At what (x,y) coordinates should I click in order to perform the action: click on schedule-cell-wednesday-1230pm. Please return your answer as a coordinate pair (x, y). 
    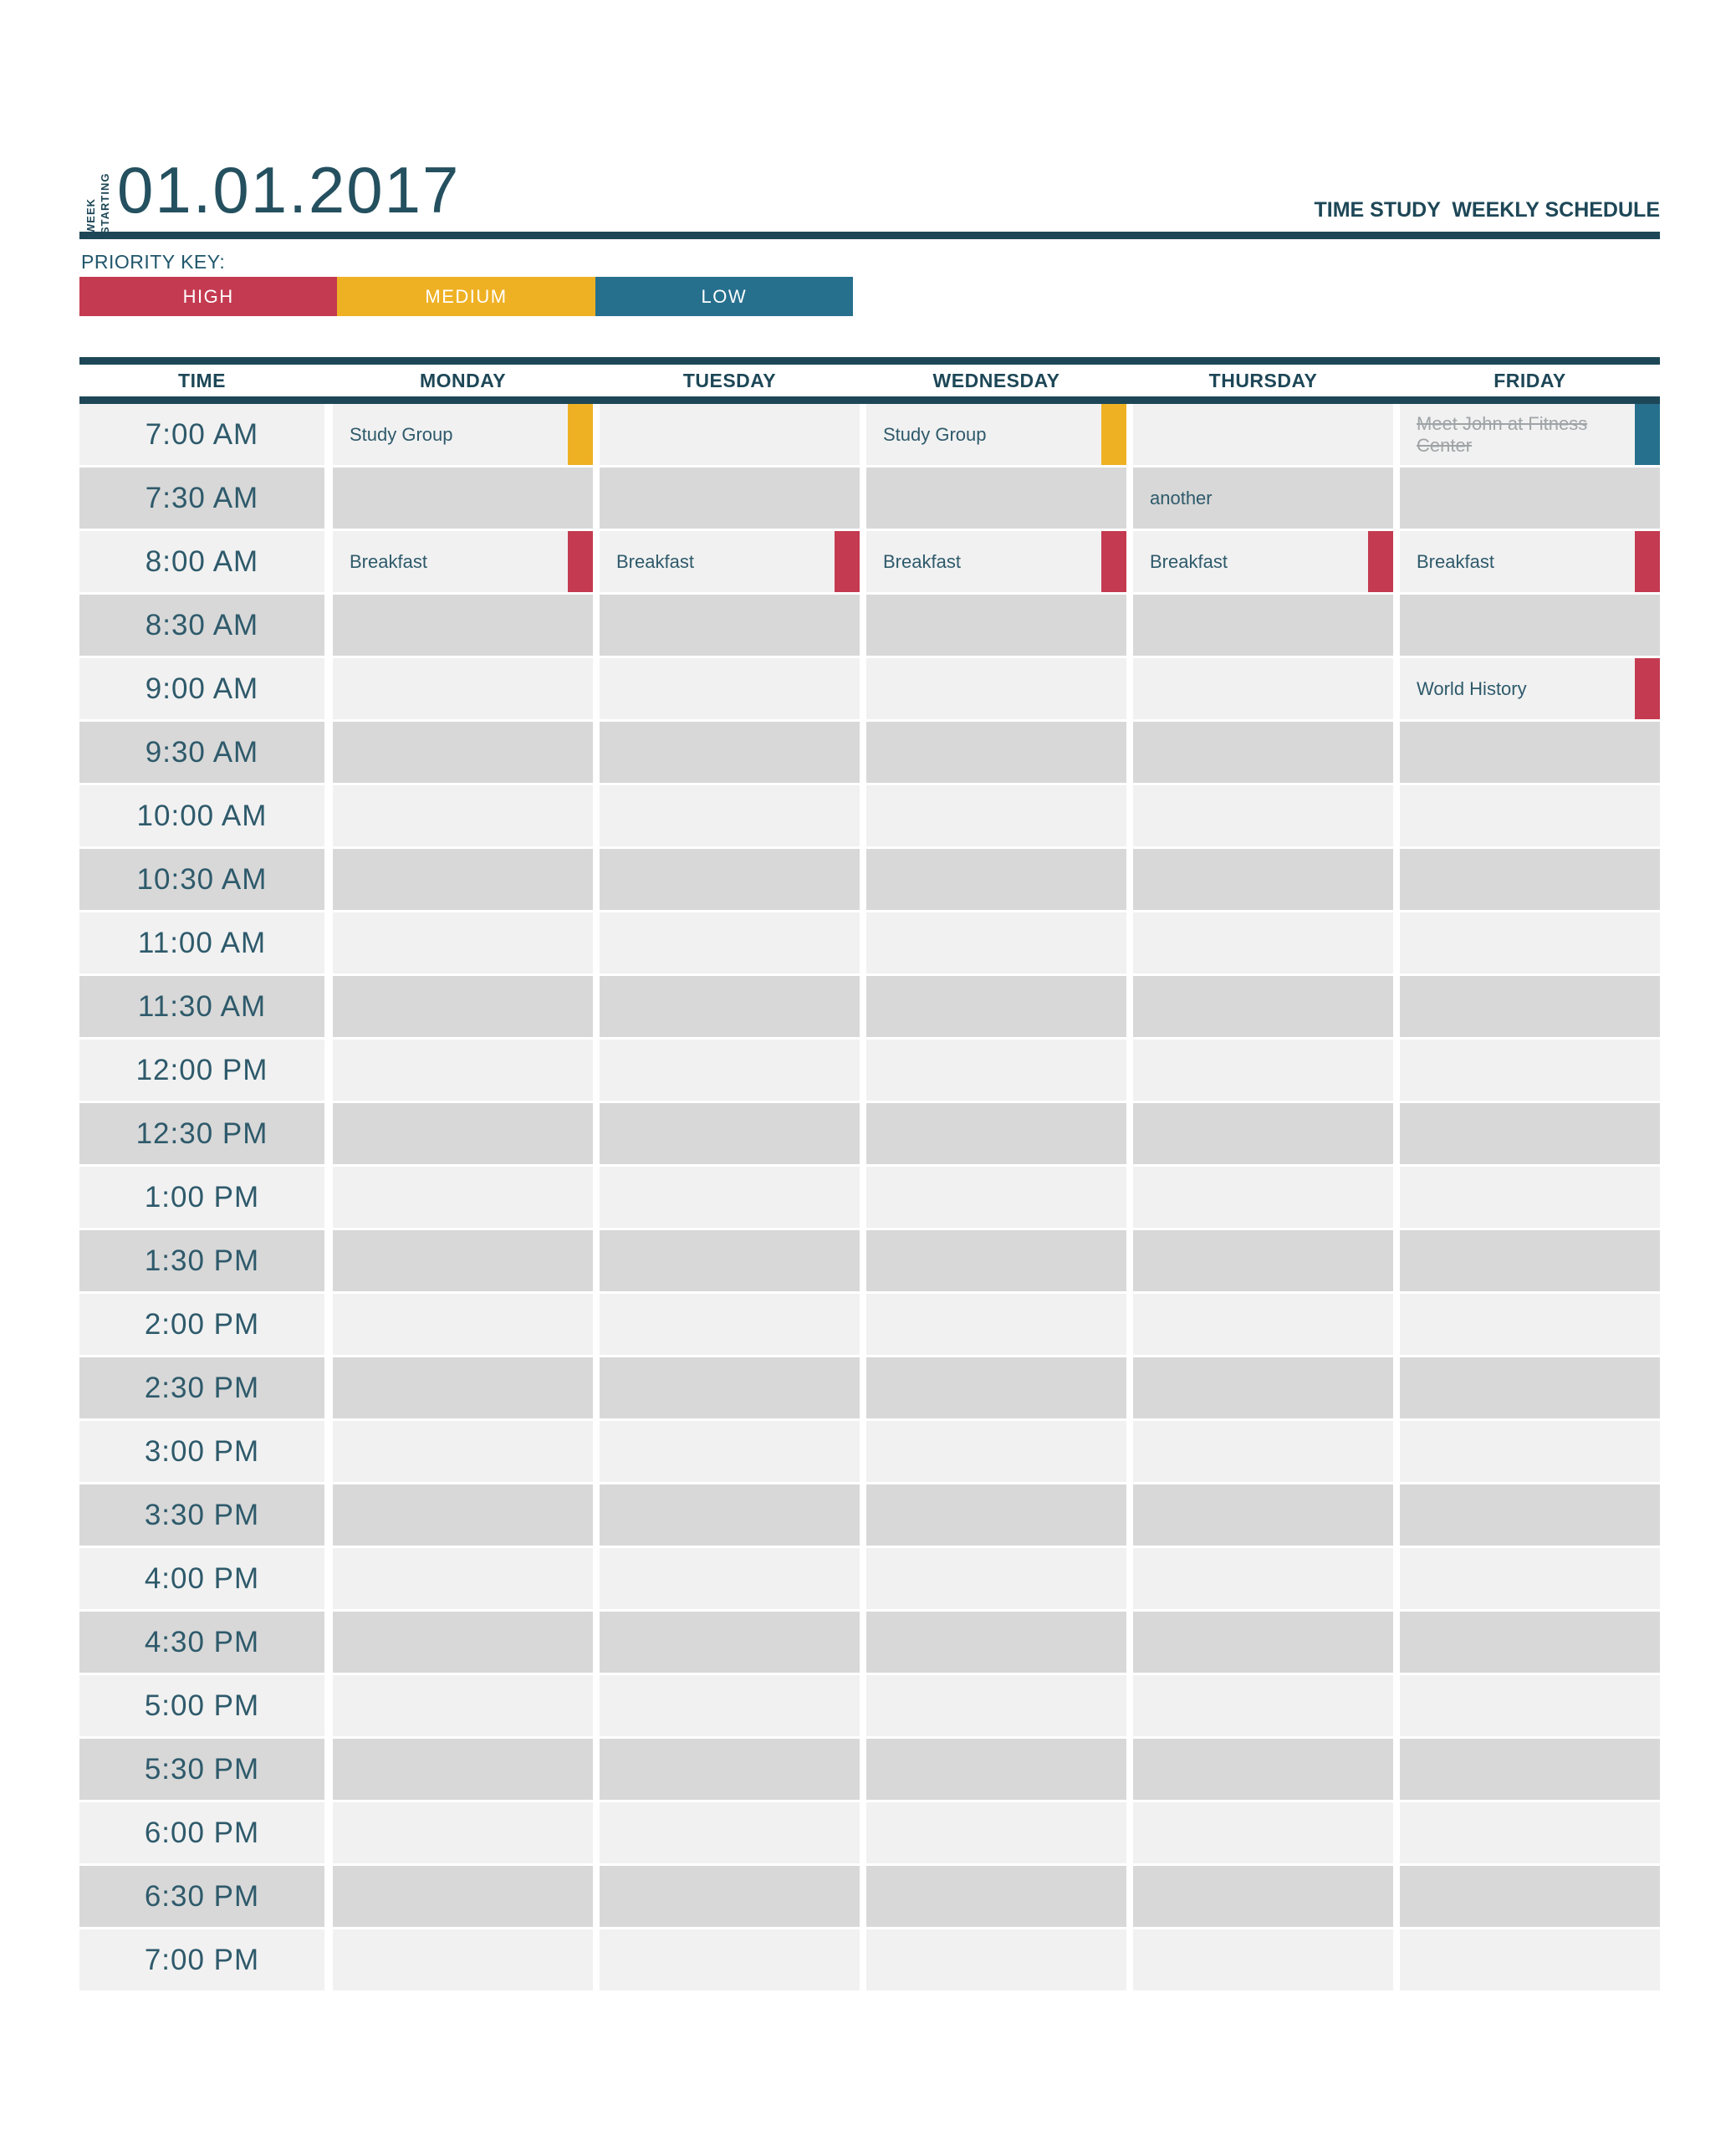
    Looking at the image, I should click on (996, 1133).